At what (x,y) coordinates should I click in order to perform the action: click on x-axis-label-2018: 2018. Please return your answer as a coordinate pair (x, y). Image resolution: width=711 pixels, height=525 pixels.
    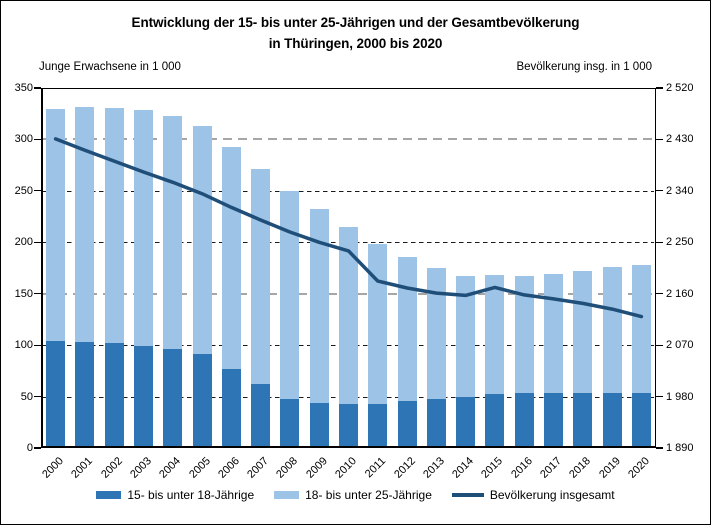
    Looking at the image, I should click on (580, 468).